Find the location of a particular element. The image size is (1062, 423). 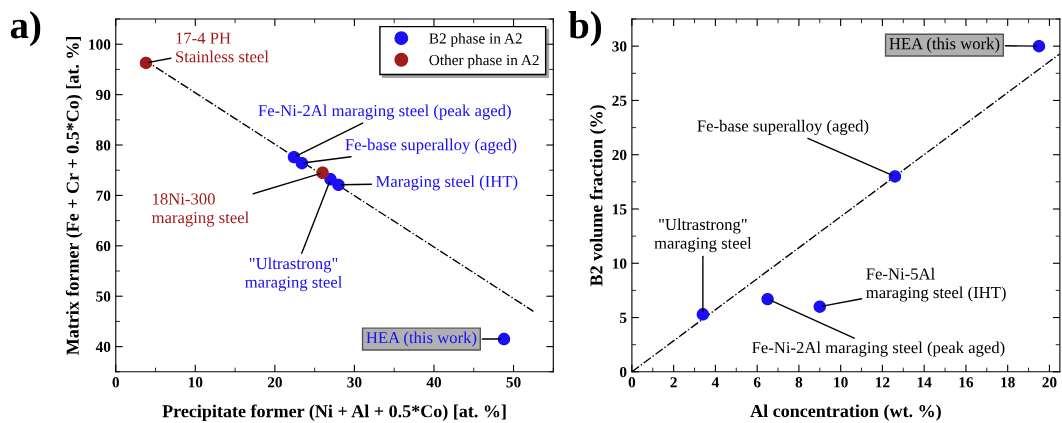

legend-label: B2 phase in A2 is located at coordinates (475, 39).